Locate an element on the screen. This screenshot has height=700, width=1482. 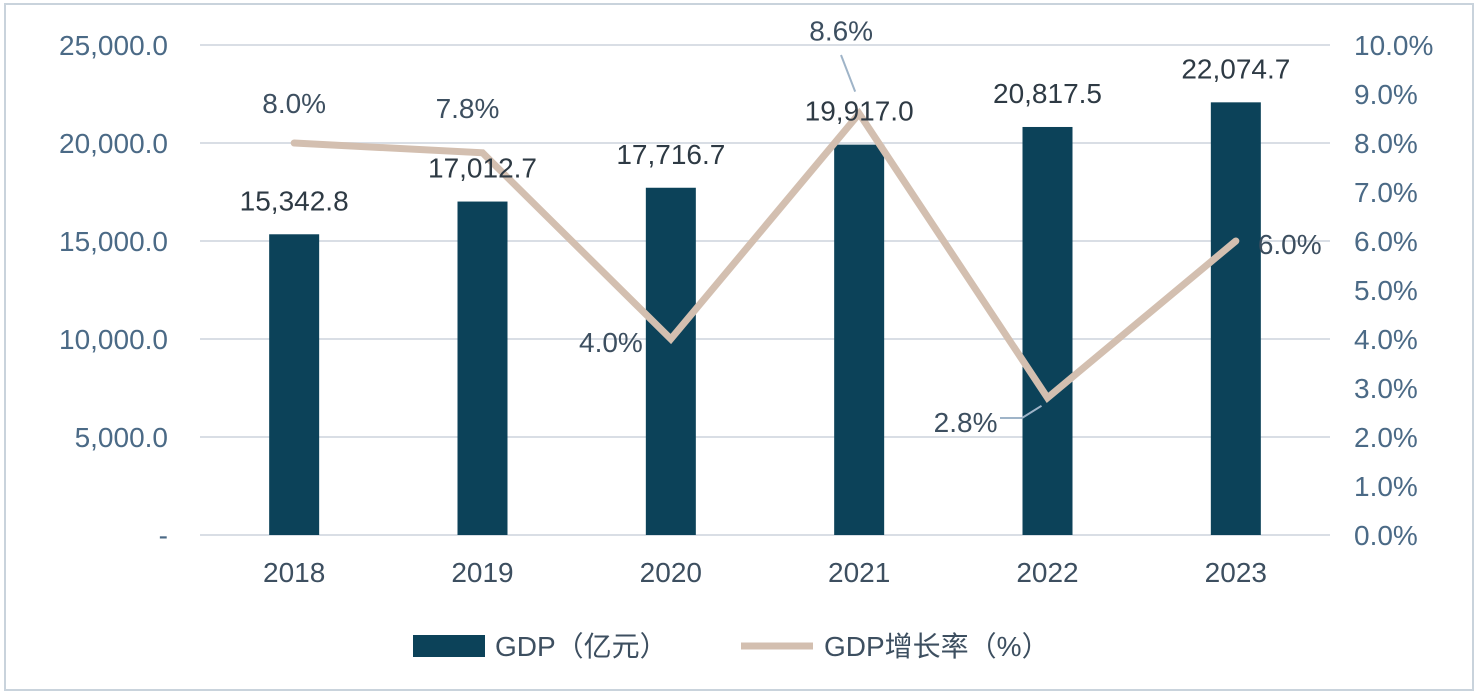
left-tick-label: 25,000.0 is located at coordinates (113, 45).